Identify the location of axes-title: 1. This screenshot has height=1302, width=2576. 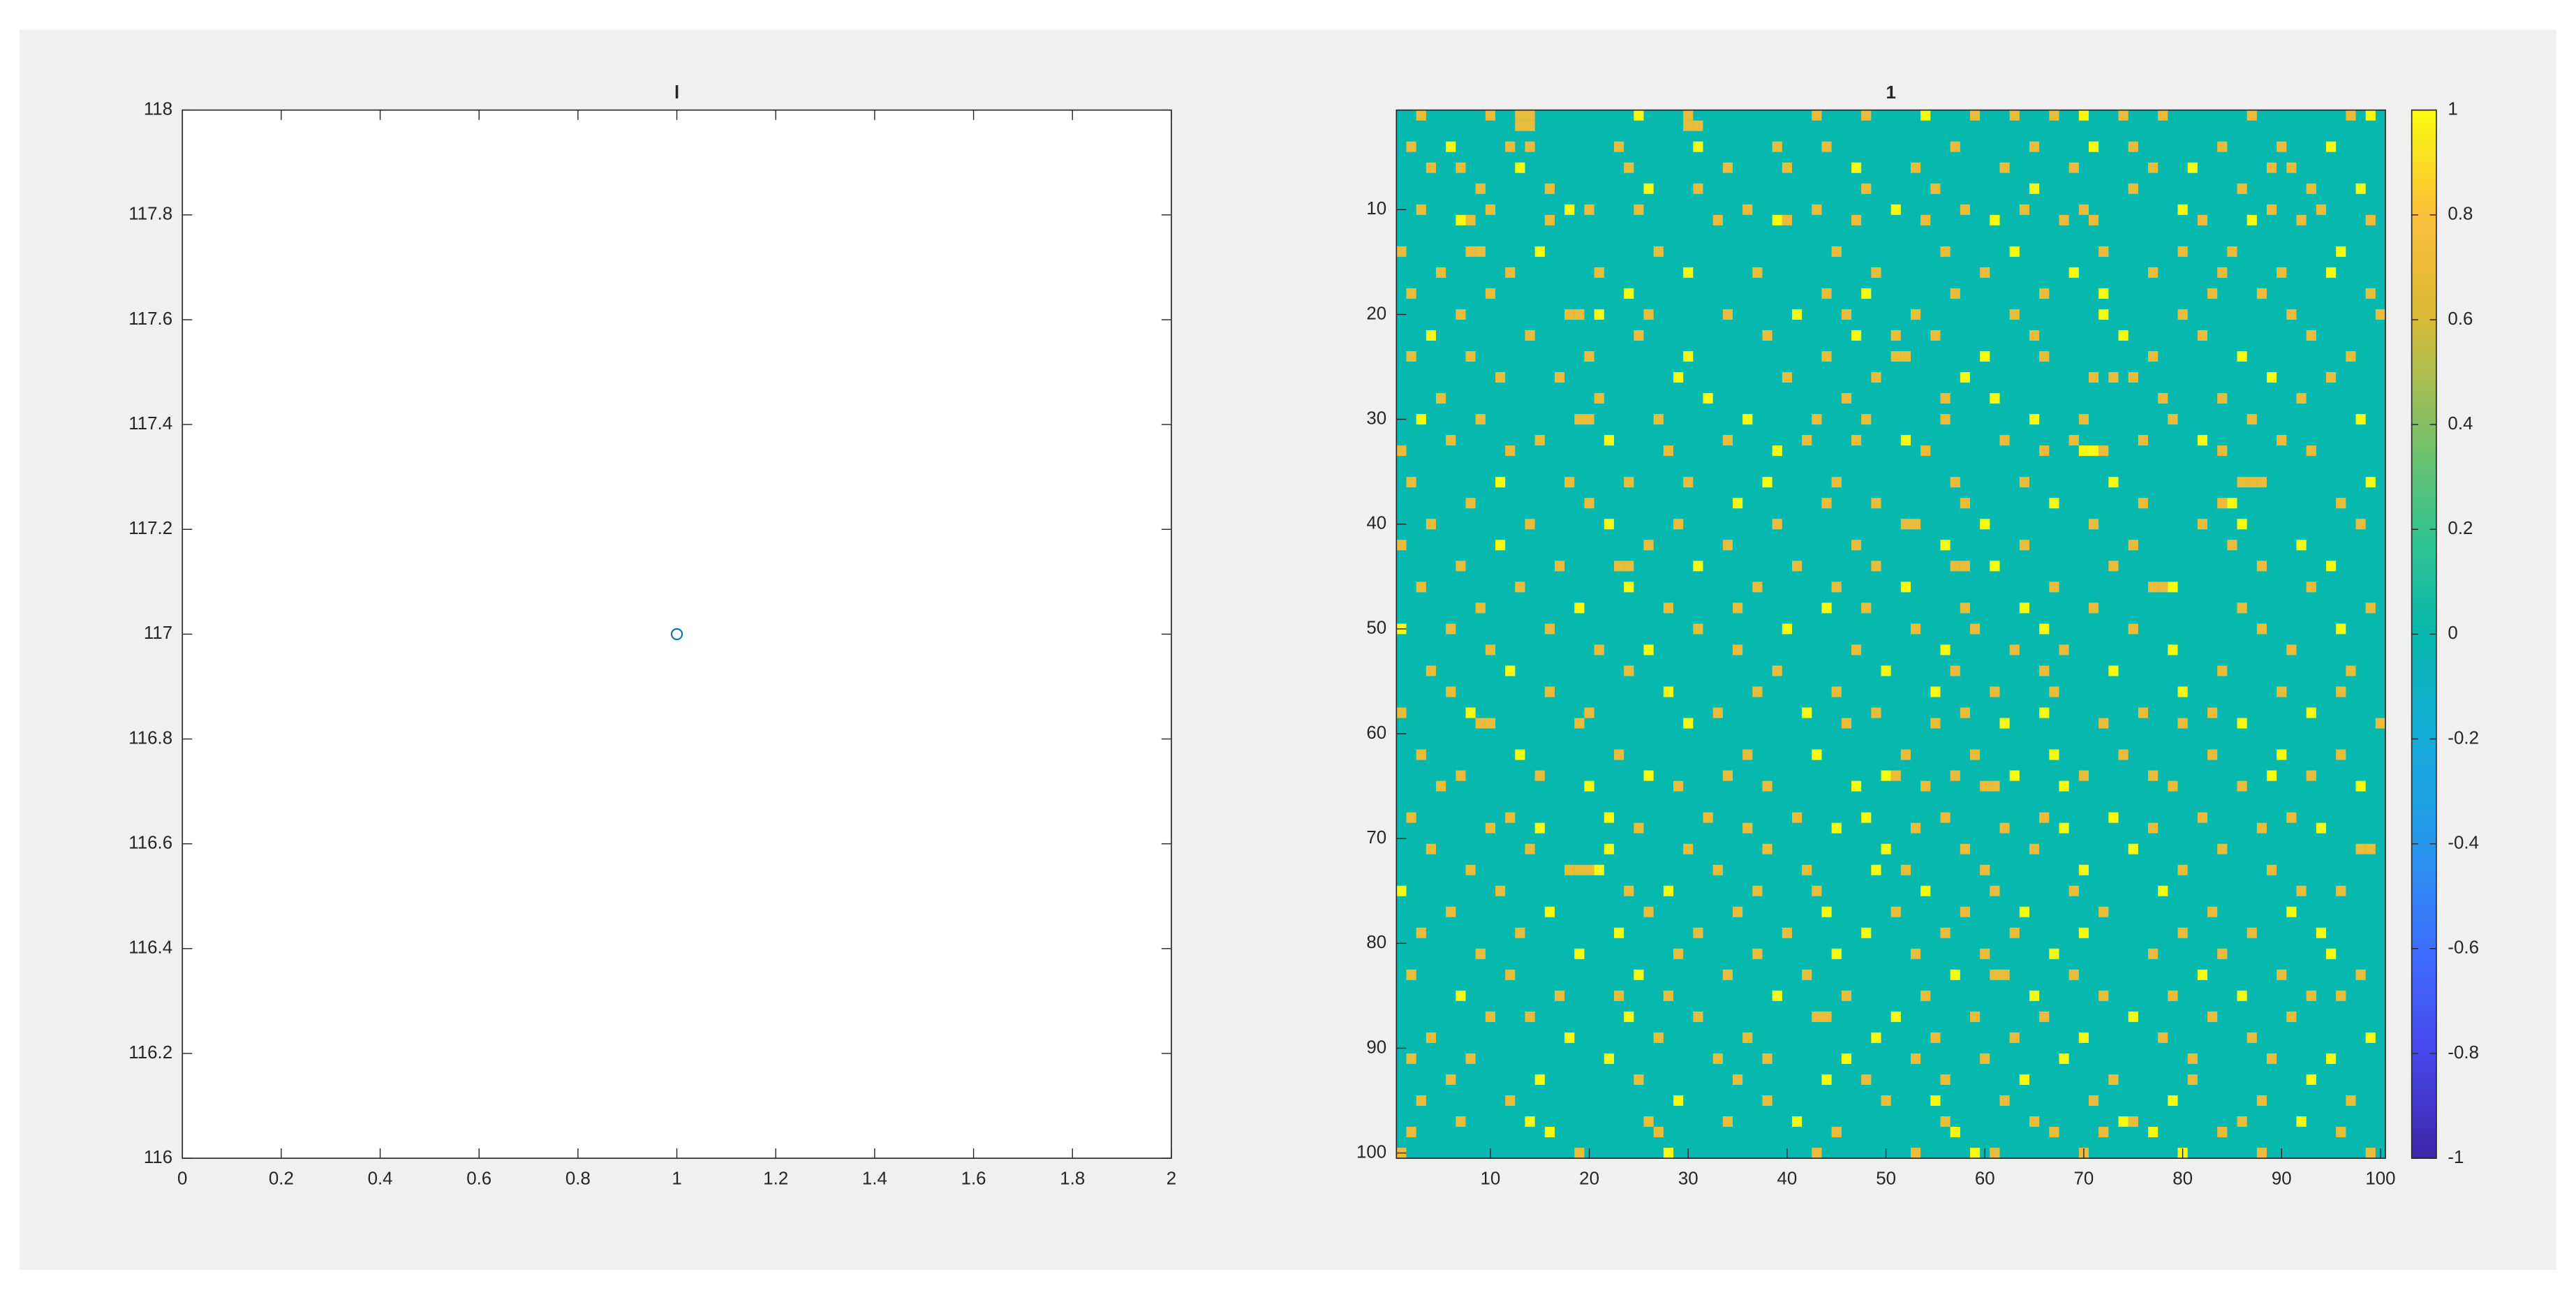
(1890, 93).